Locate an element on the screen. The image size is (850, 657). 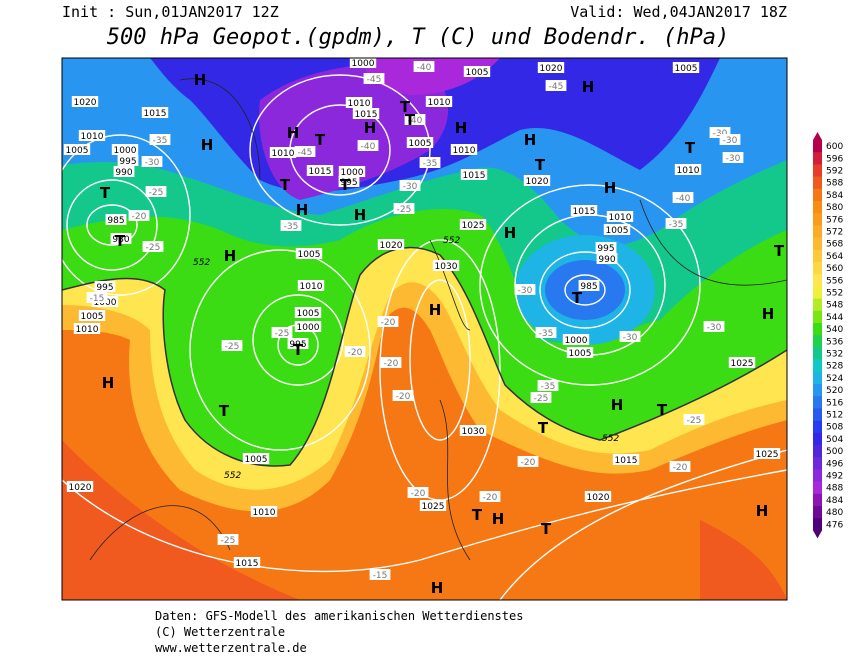
isobar-label: 1030 is located at coordinates (473, 432).